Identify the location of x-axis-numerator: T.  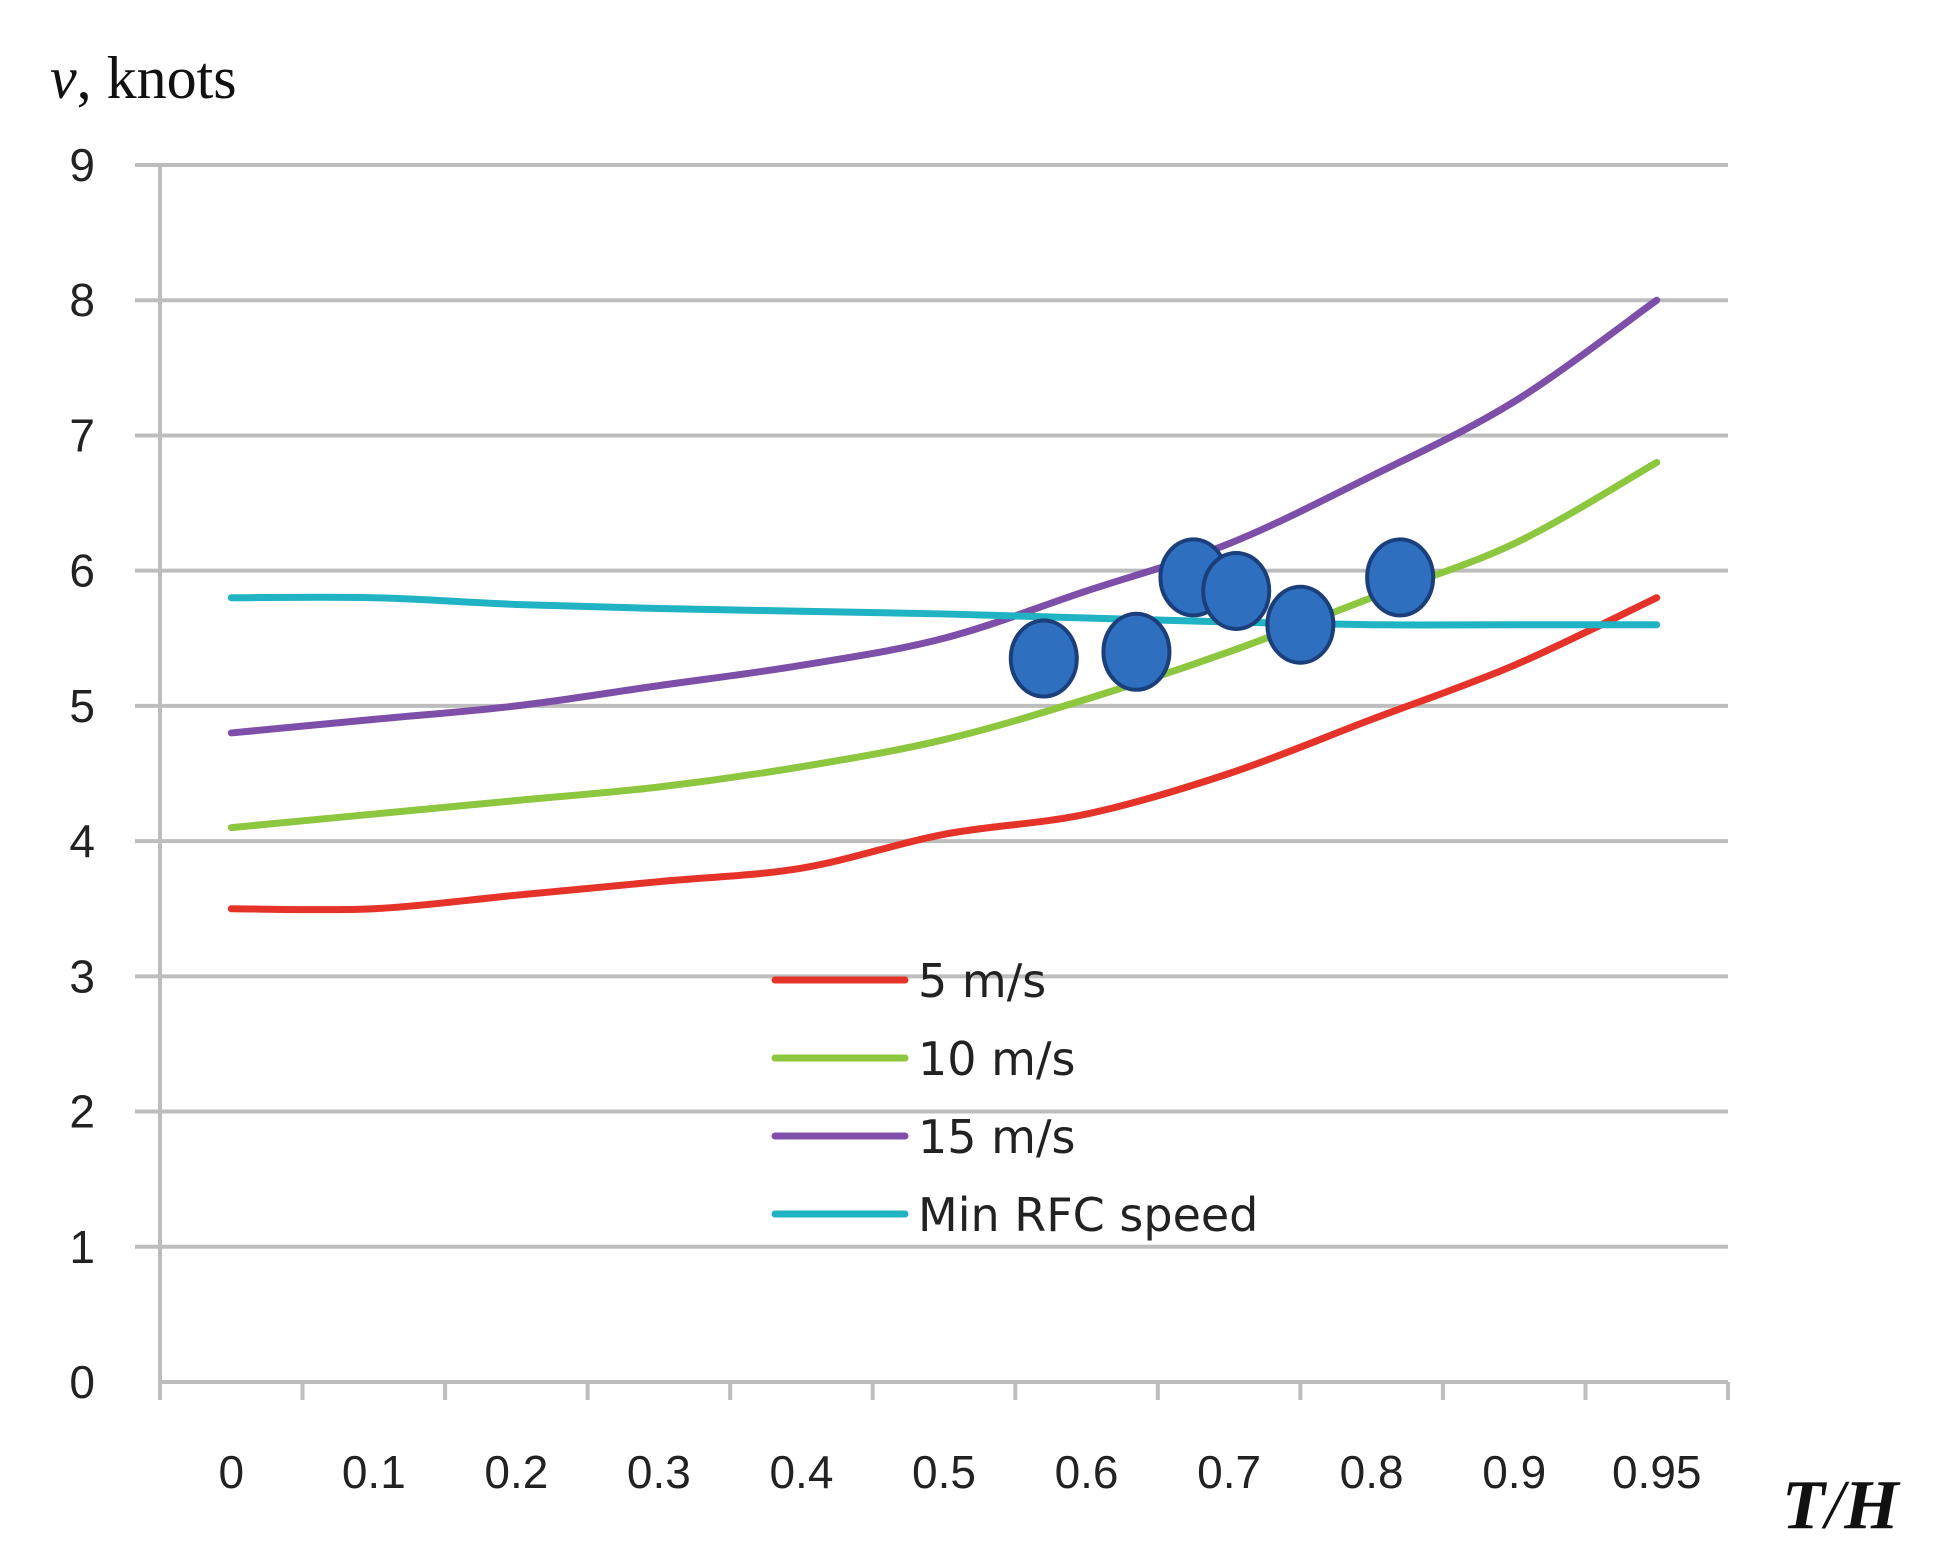
(1805, 1505).